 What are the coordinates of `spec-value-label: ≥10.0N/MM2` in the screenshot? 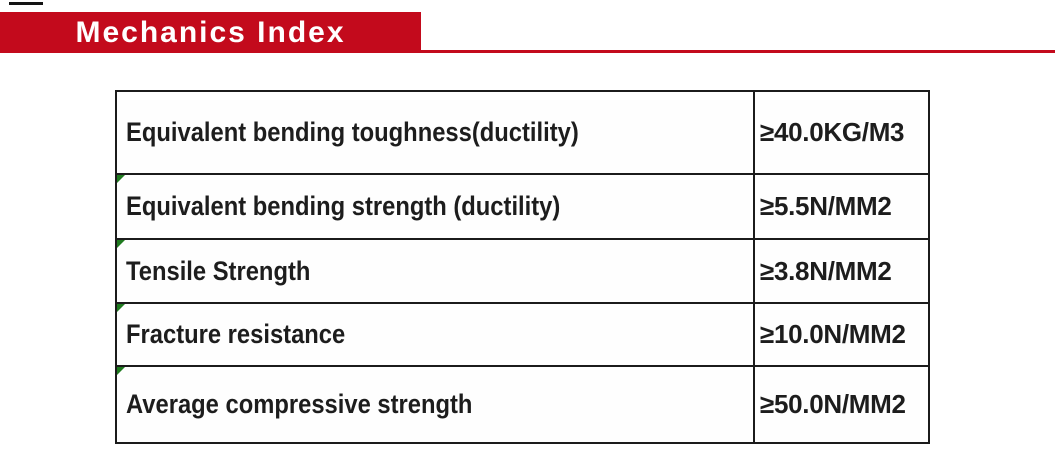 It's located at (833, 334).